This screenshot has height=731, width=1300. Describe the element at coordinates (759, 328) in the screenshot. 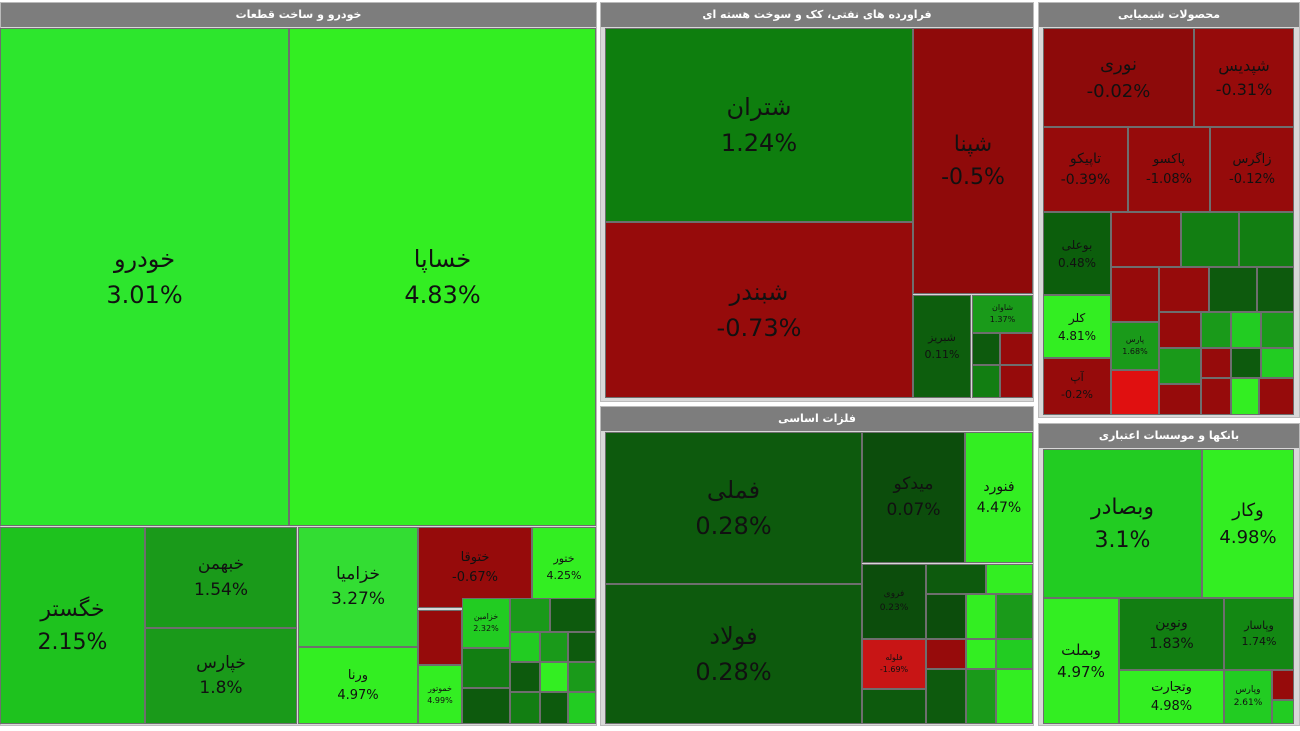

I see `stock-change: -0.73%` at that location.